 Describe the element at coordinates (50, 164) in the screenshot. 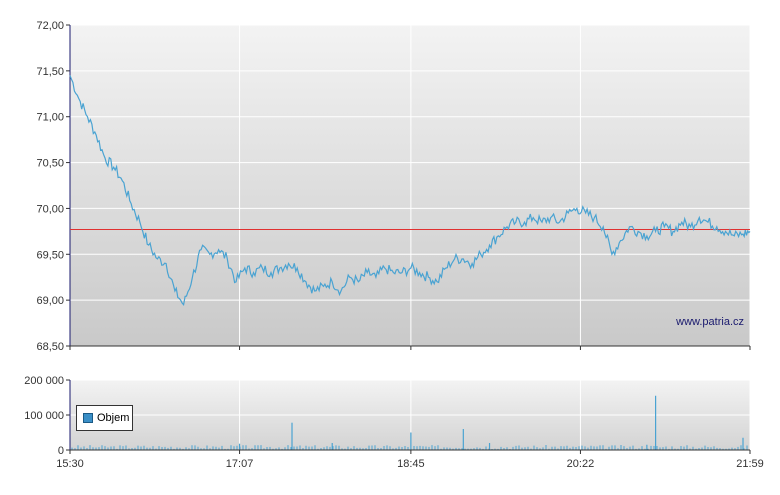

I see `price-ytick-label: 70,50` at that location.